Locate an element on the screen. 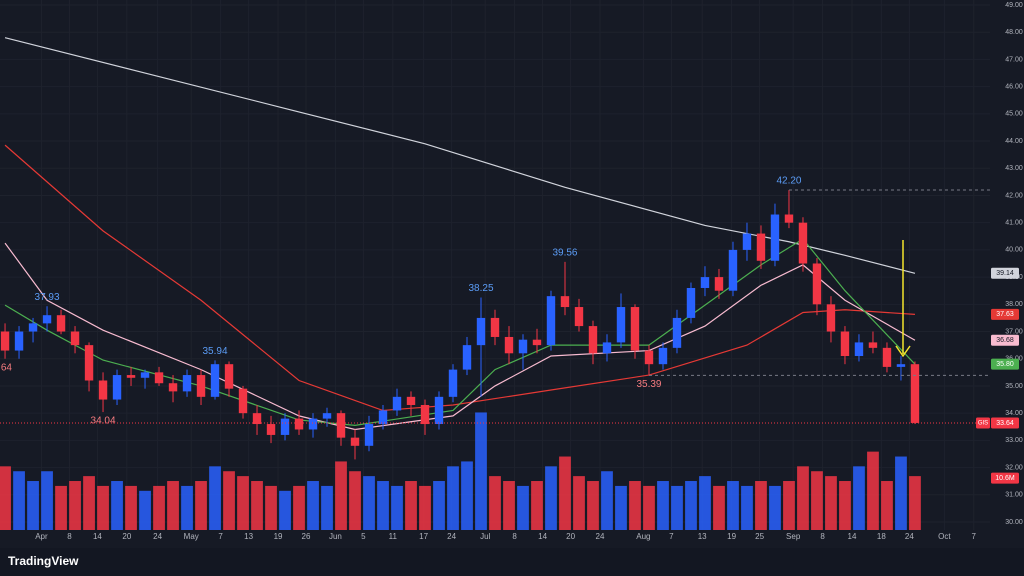  x-tick-label: 26 is located at coordinates (306, 536).